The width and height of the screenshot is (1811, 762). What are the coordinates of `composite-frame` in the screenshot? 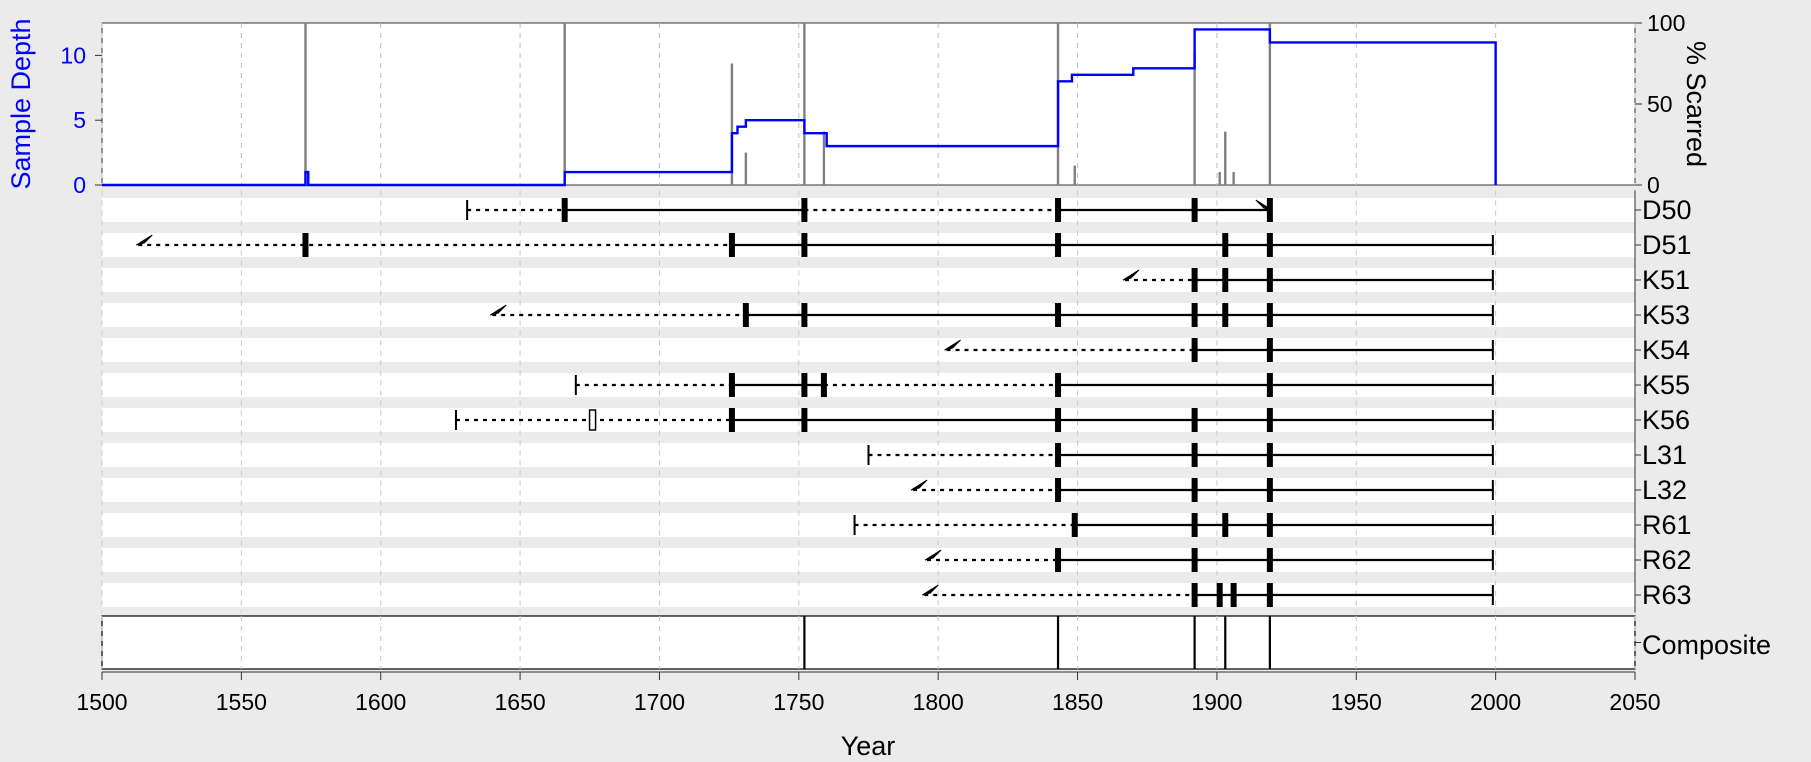 It's located at (868, 642).